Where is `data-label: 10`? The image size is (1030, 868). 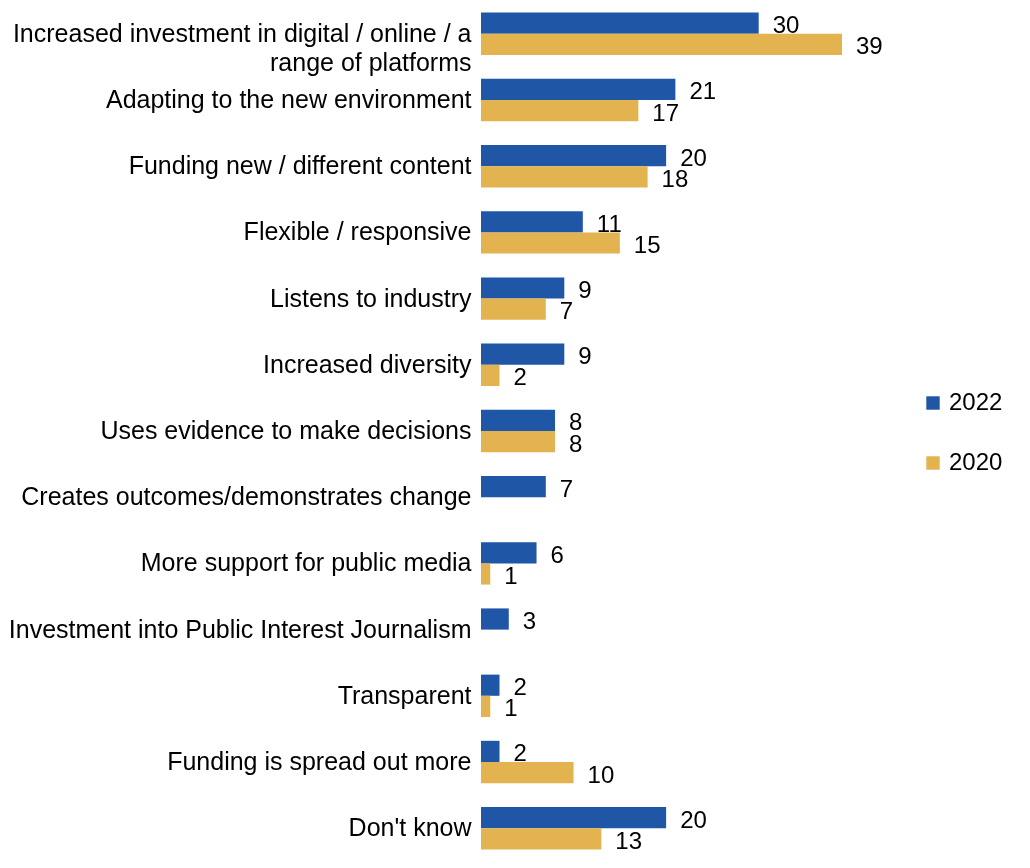
data-label: 10 is located at coordinates (601, 774).